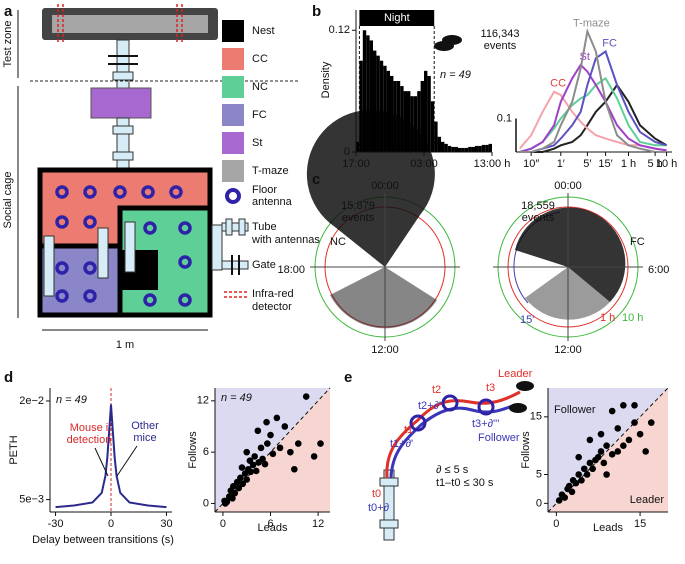 This screenshot has width=685, height=564. Describe the element at coordinates (654, 164) in the screenshot. I see `x-tick-label: 5 h` at that location.